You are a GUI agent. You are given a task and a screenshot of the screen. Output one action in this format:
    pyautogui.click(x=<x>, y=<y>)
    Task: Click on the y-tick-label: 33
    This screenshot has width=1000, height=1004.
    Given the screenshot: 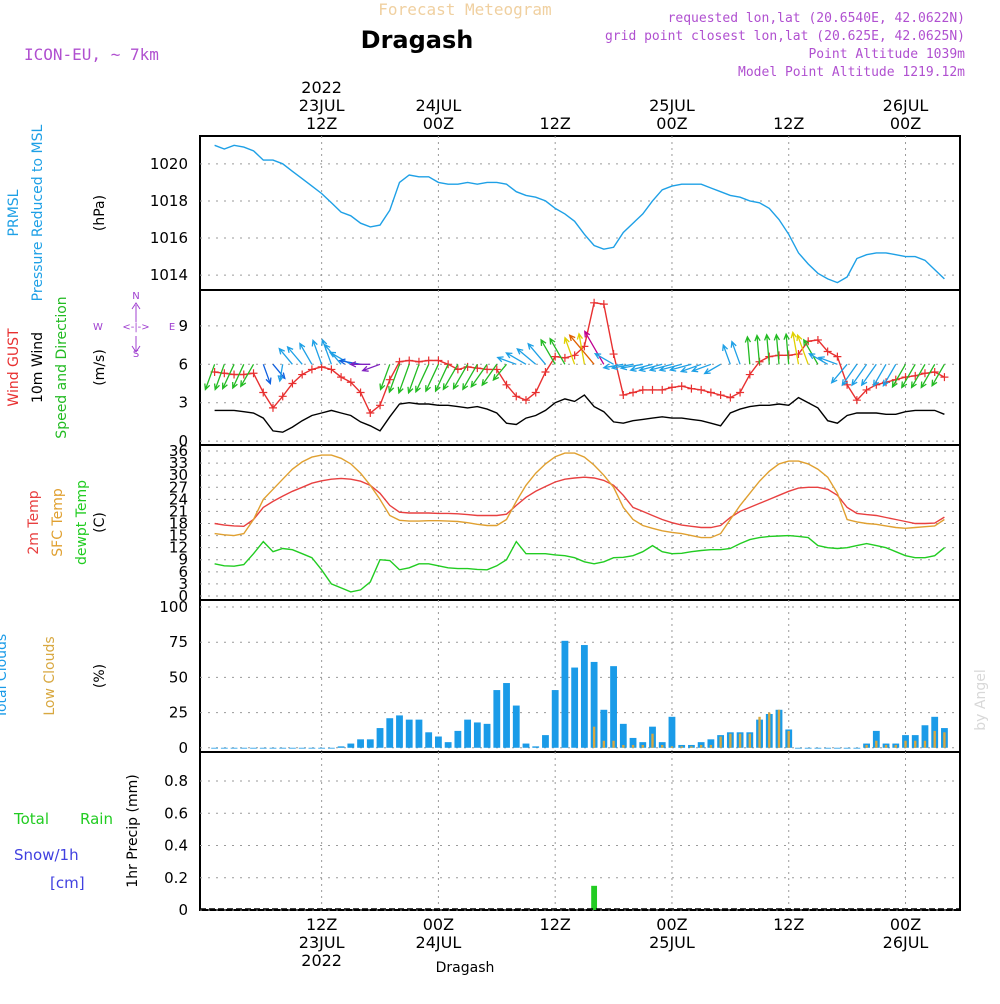 What is the action you would take?
    pyautogui.click(x=178, y=463)
    